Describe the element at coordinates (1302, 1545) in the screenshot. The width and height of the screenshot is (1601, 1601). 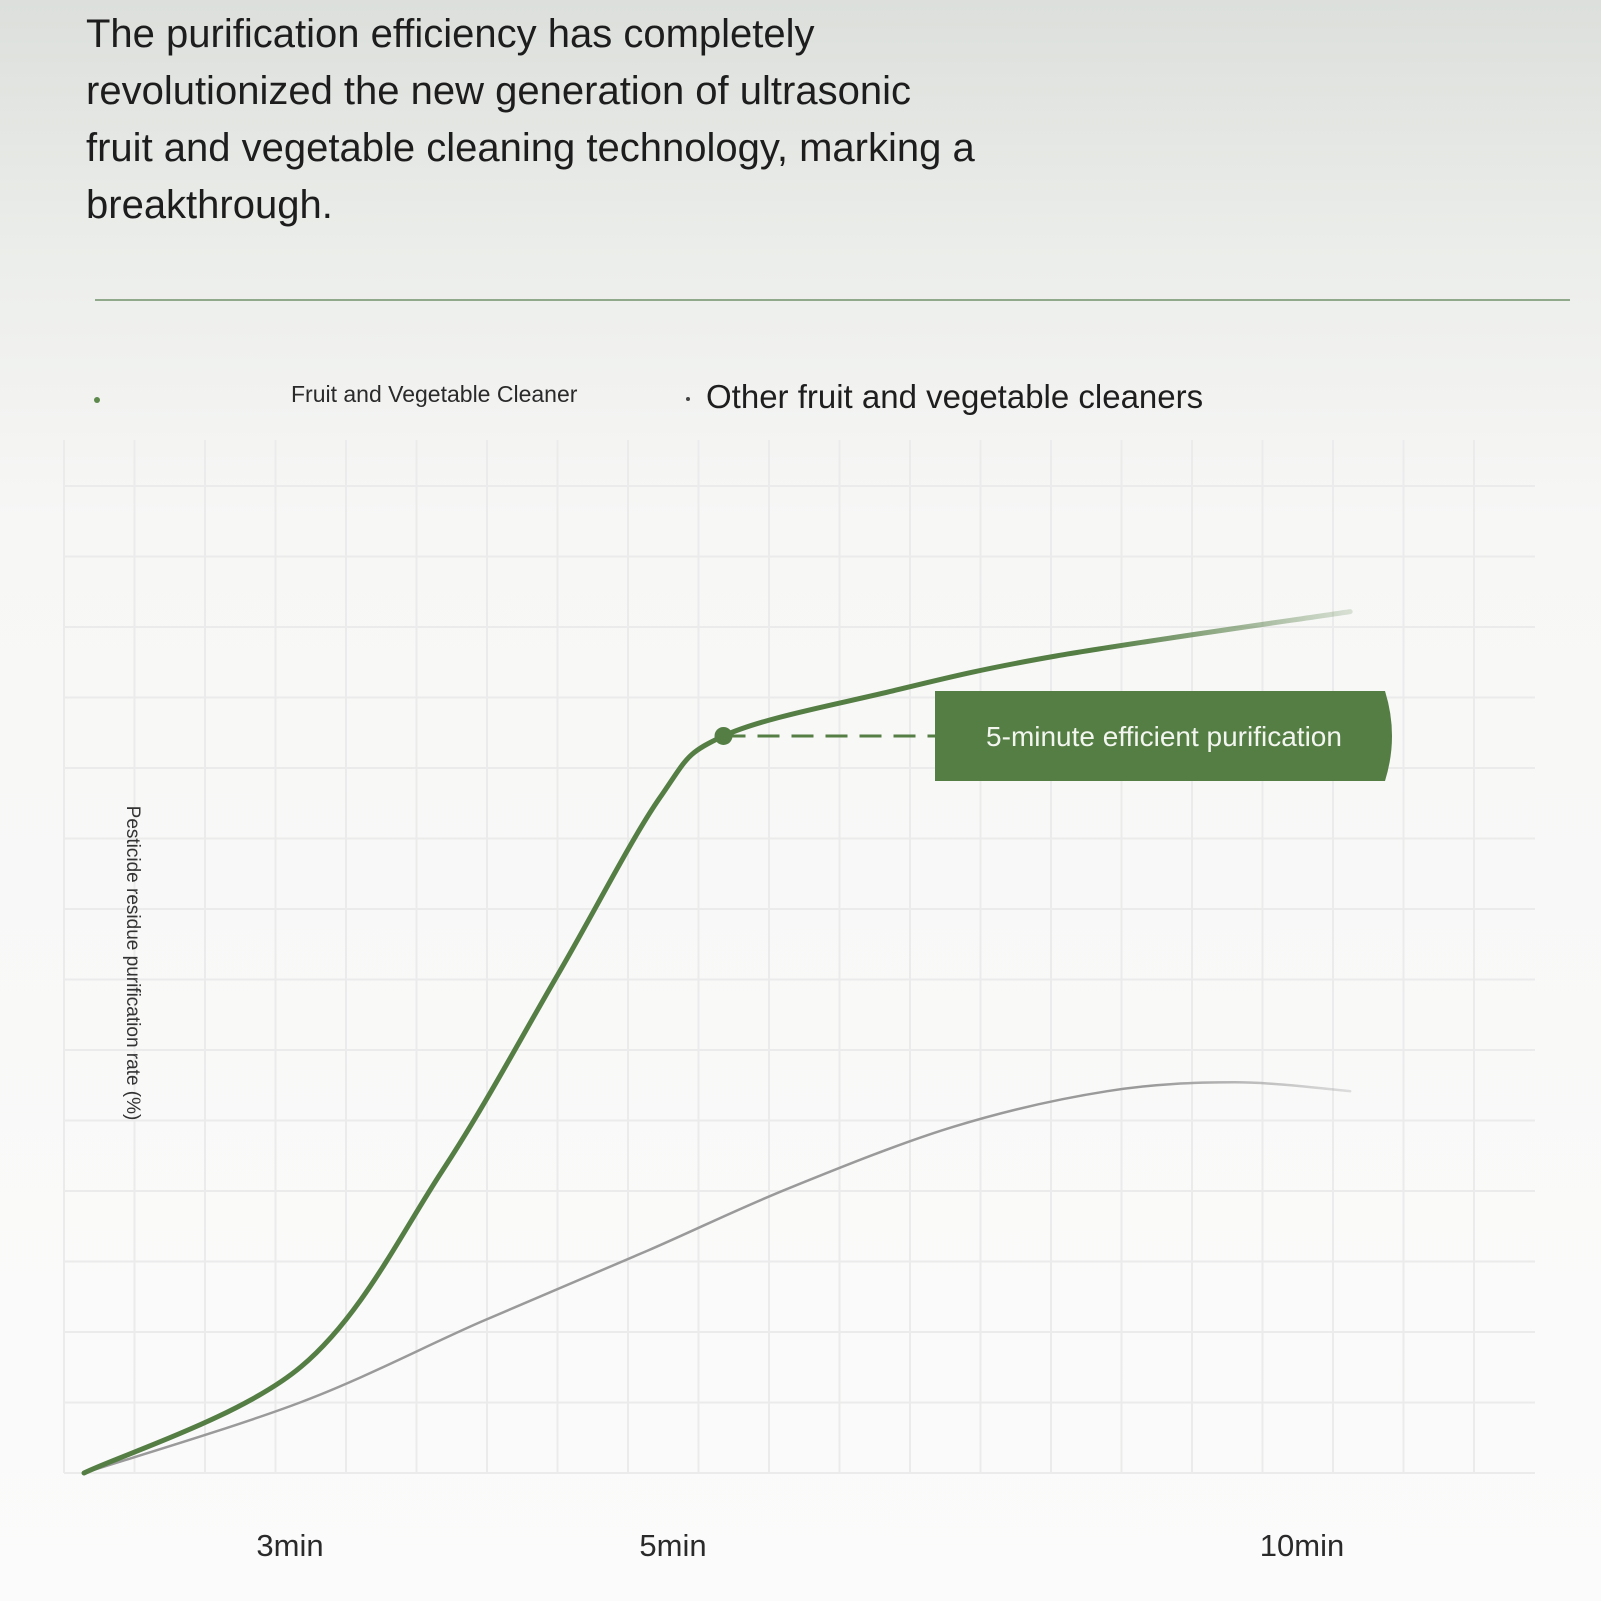
I see `x-tick-label: 10min` at that location.